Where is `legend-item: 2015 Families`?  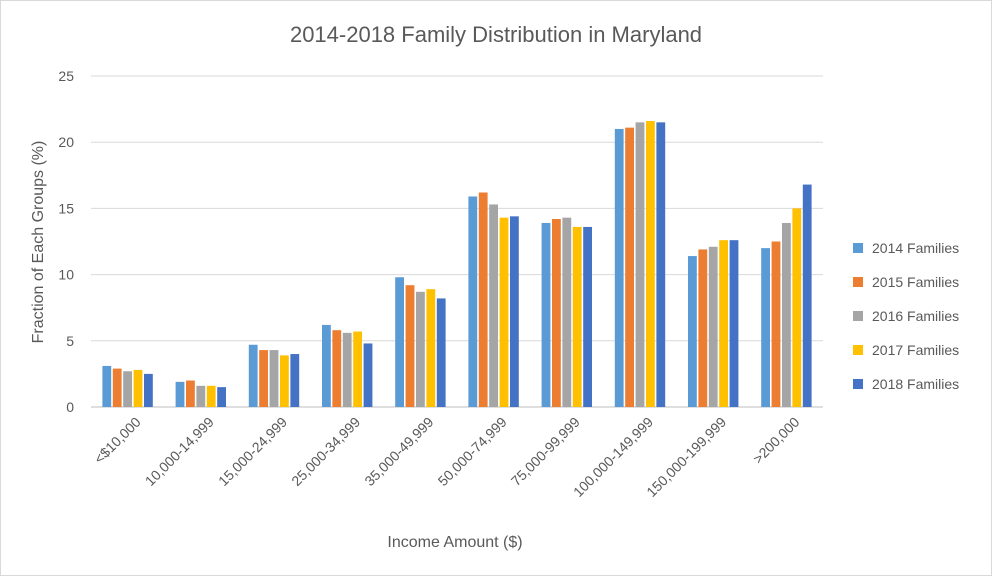 legend-item: 2015 Families is located at coordinates (906, 282).